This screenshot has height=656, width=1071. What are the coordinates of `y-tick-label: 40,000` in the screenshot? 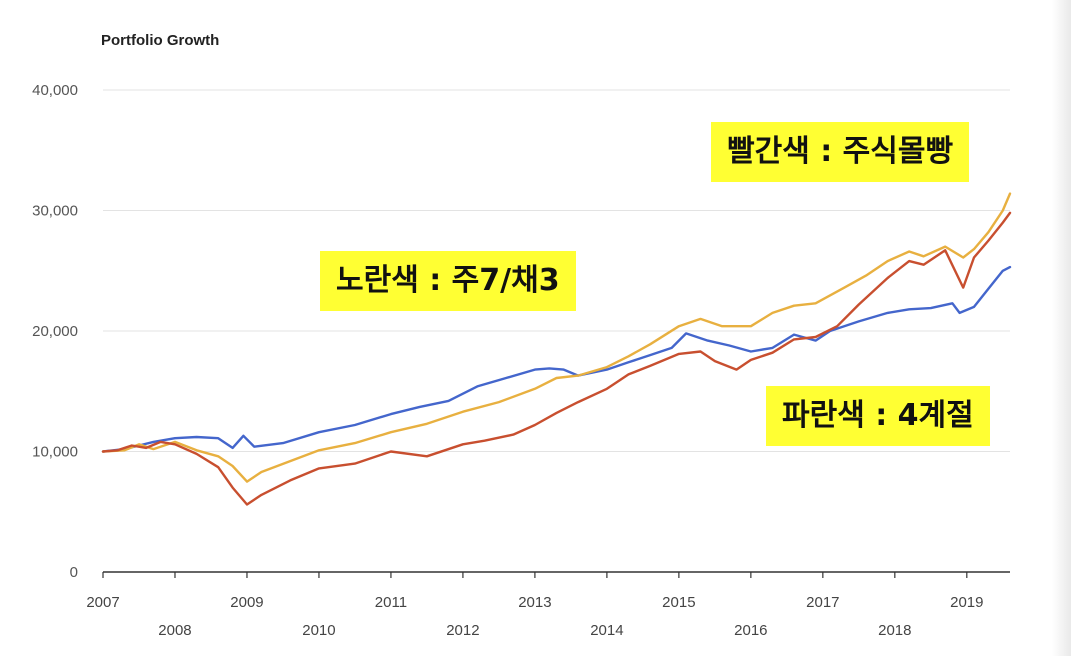 It's located at (55, 90).